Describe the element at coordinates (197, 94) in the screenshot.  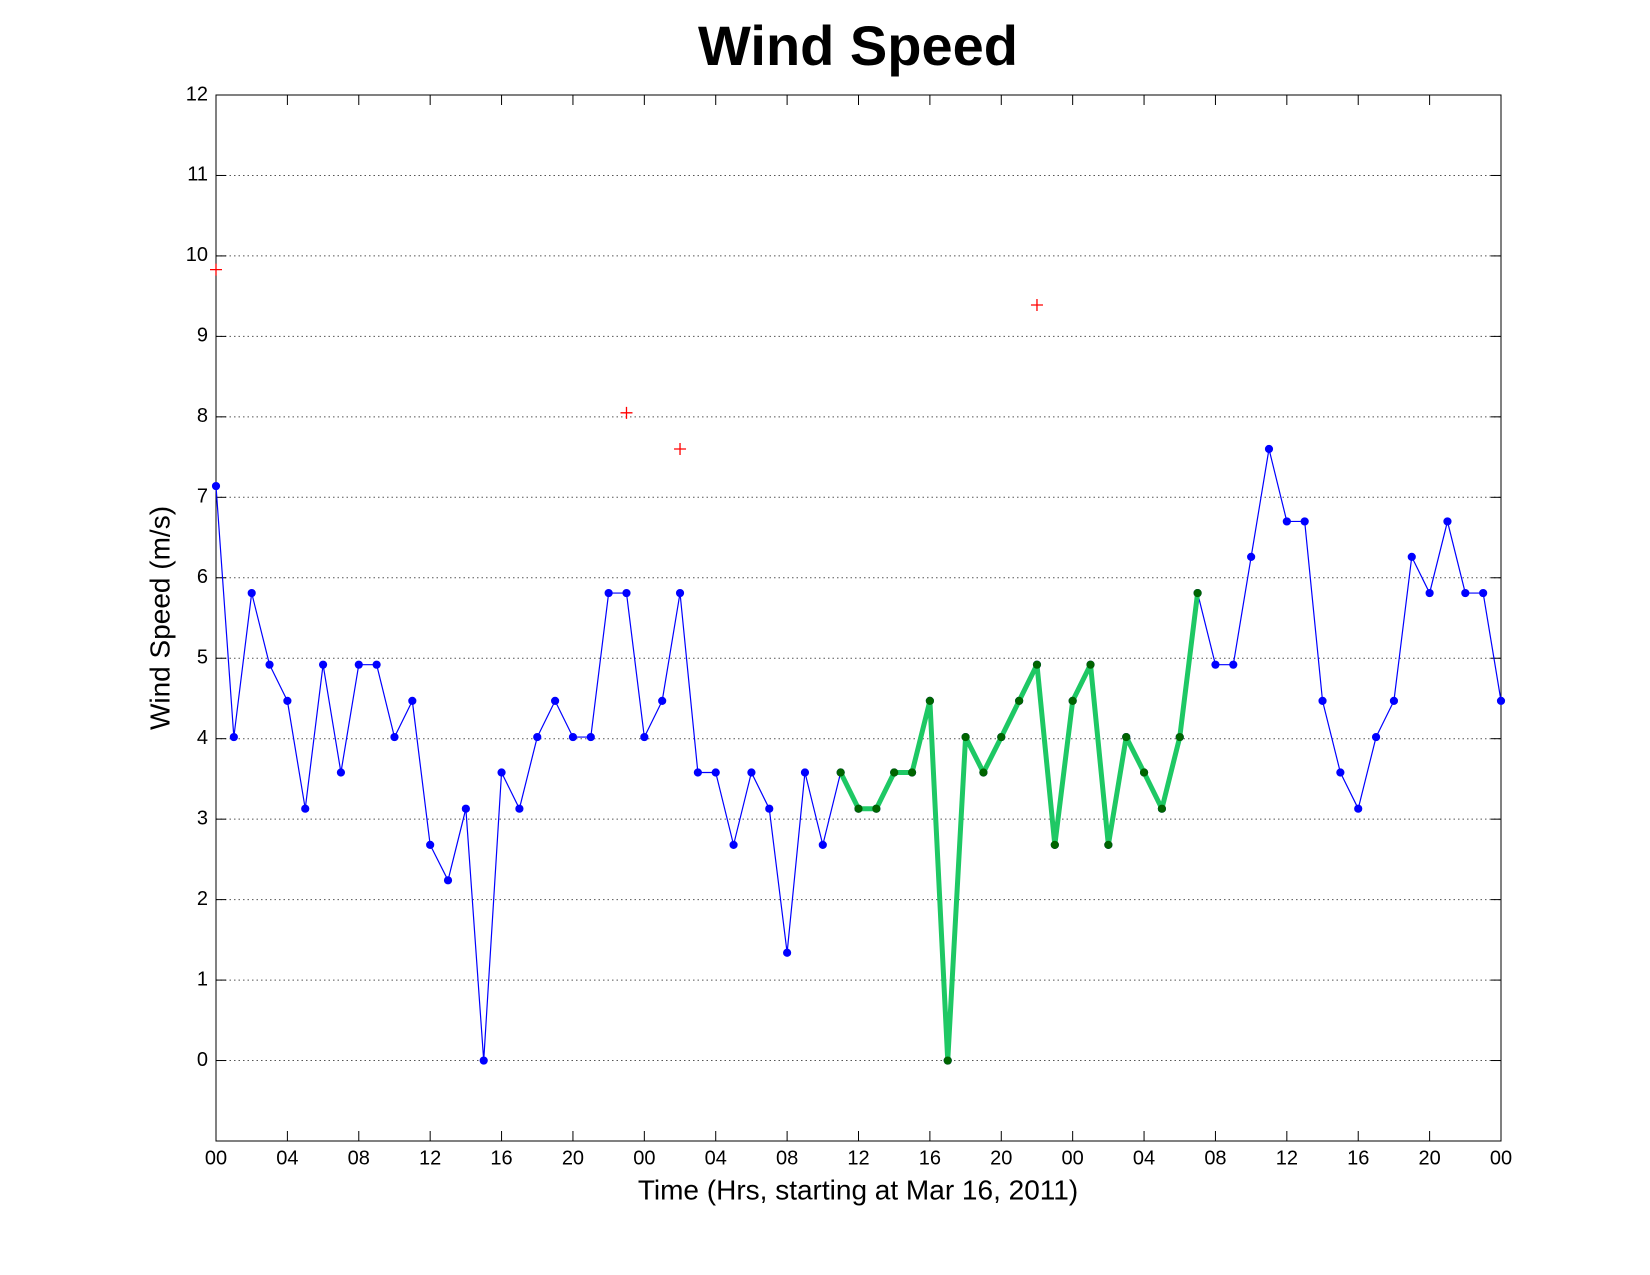
I see `y-tick-label: 12` at that location.